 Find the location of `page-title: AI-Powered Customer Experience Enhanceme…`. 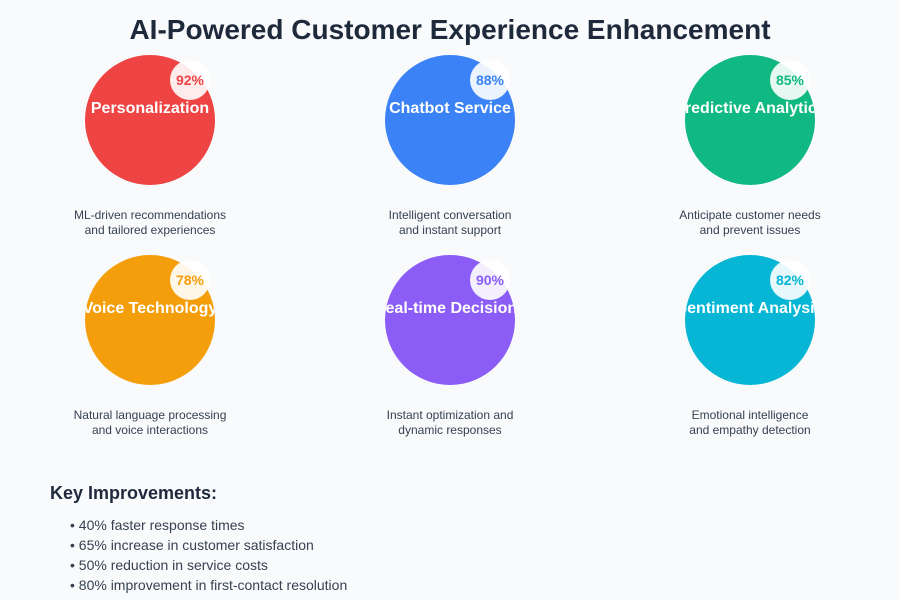

page-title: AI-Powered Customer Experience Enhanceme… is located at coordinates (450, 29).